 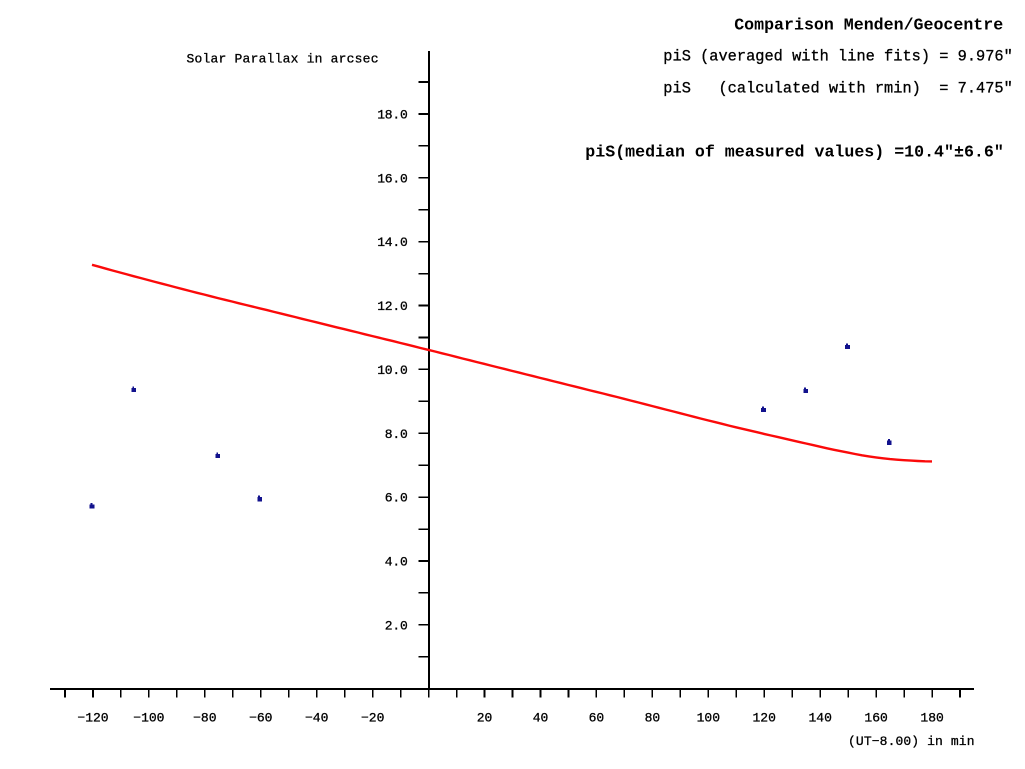 What do you see at coordinates (392, 115) in the screenshot?
I see `svg-text: 18.0` at bounding box center [392, 115].